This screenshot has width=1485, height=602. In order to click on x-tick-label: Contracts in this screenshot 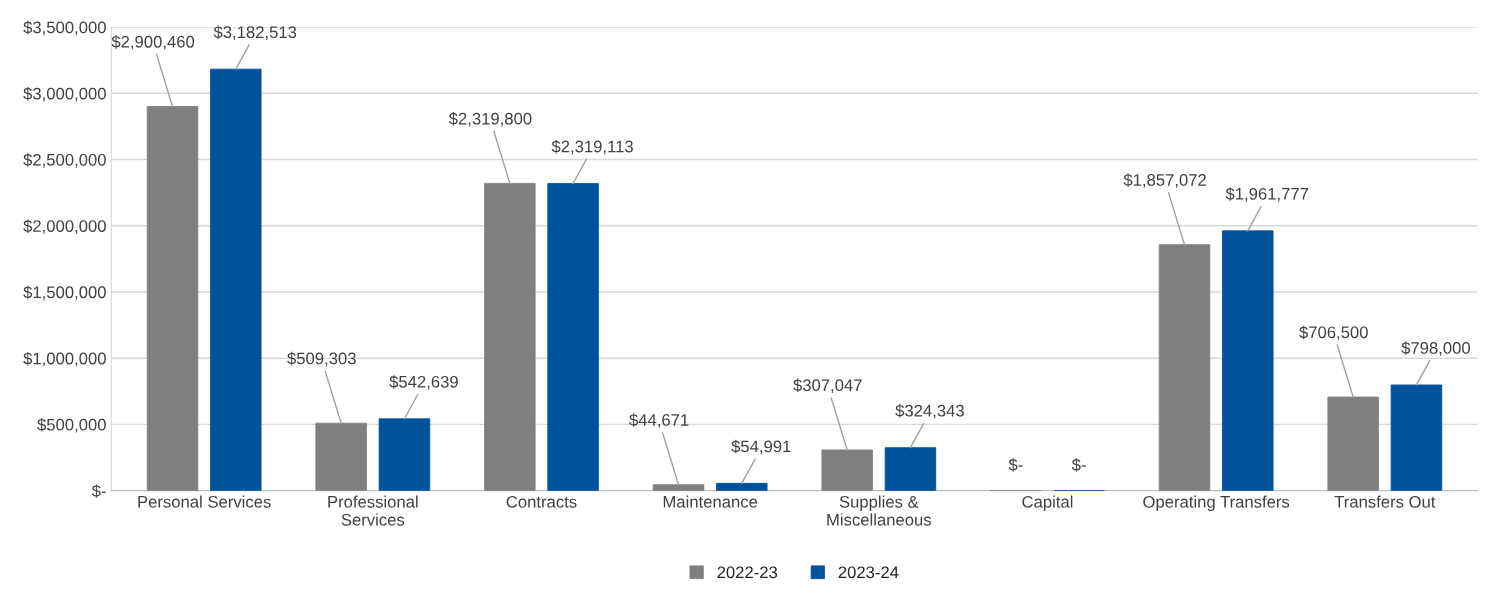, I will do `click(541, 501)`.